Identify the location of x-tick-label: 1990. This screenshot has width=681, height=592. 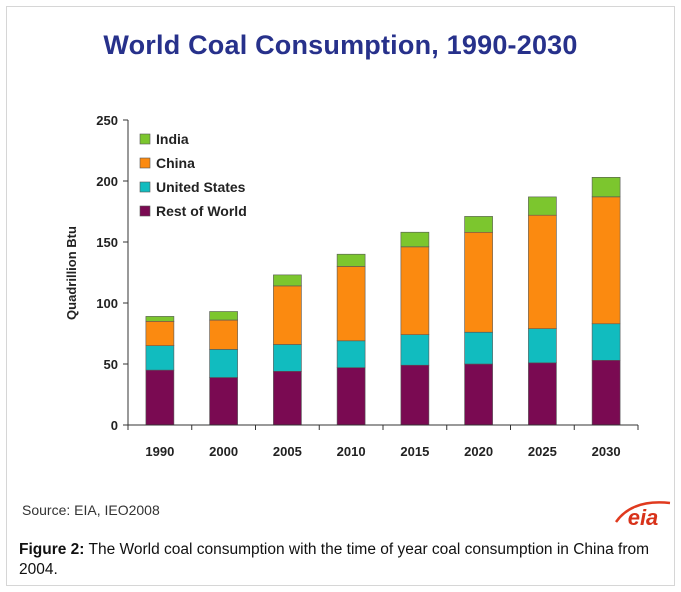
(159, 451).